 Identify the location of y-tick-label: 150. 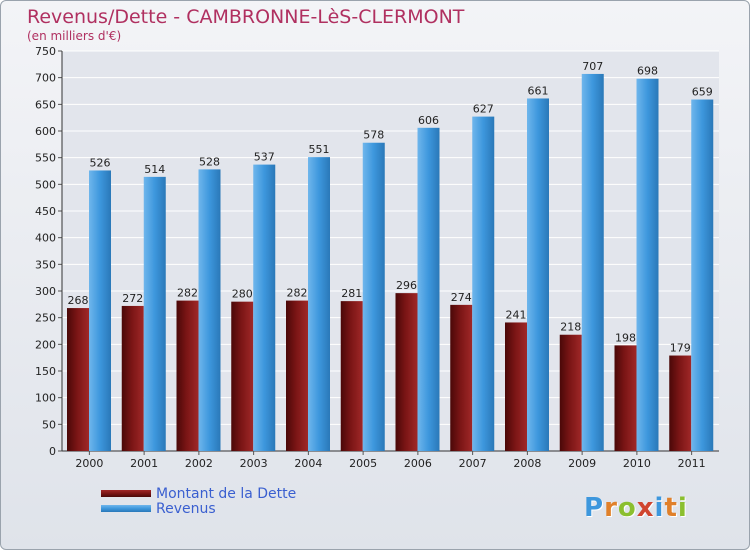
(45, 371).